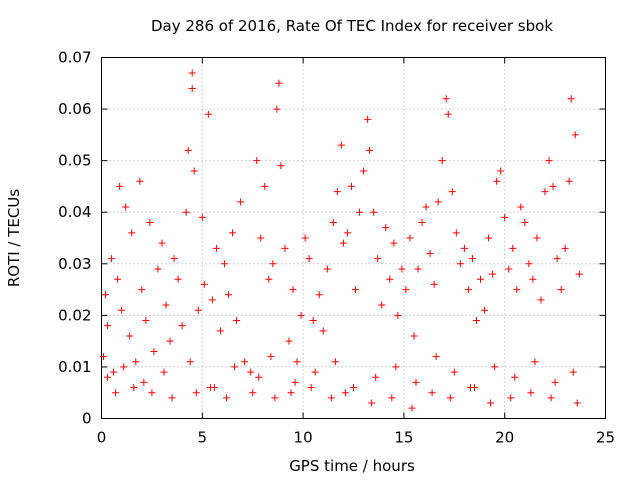  I want to click on x-tick-label: 25, so click(605, 438).